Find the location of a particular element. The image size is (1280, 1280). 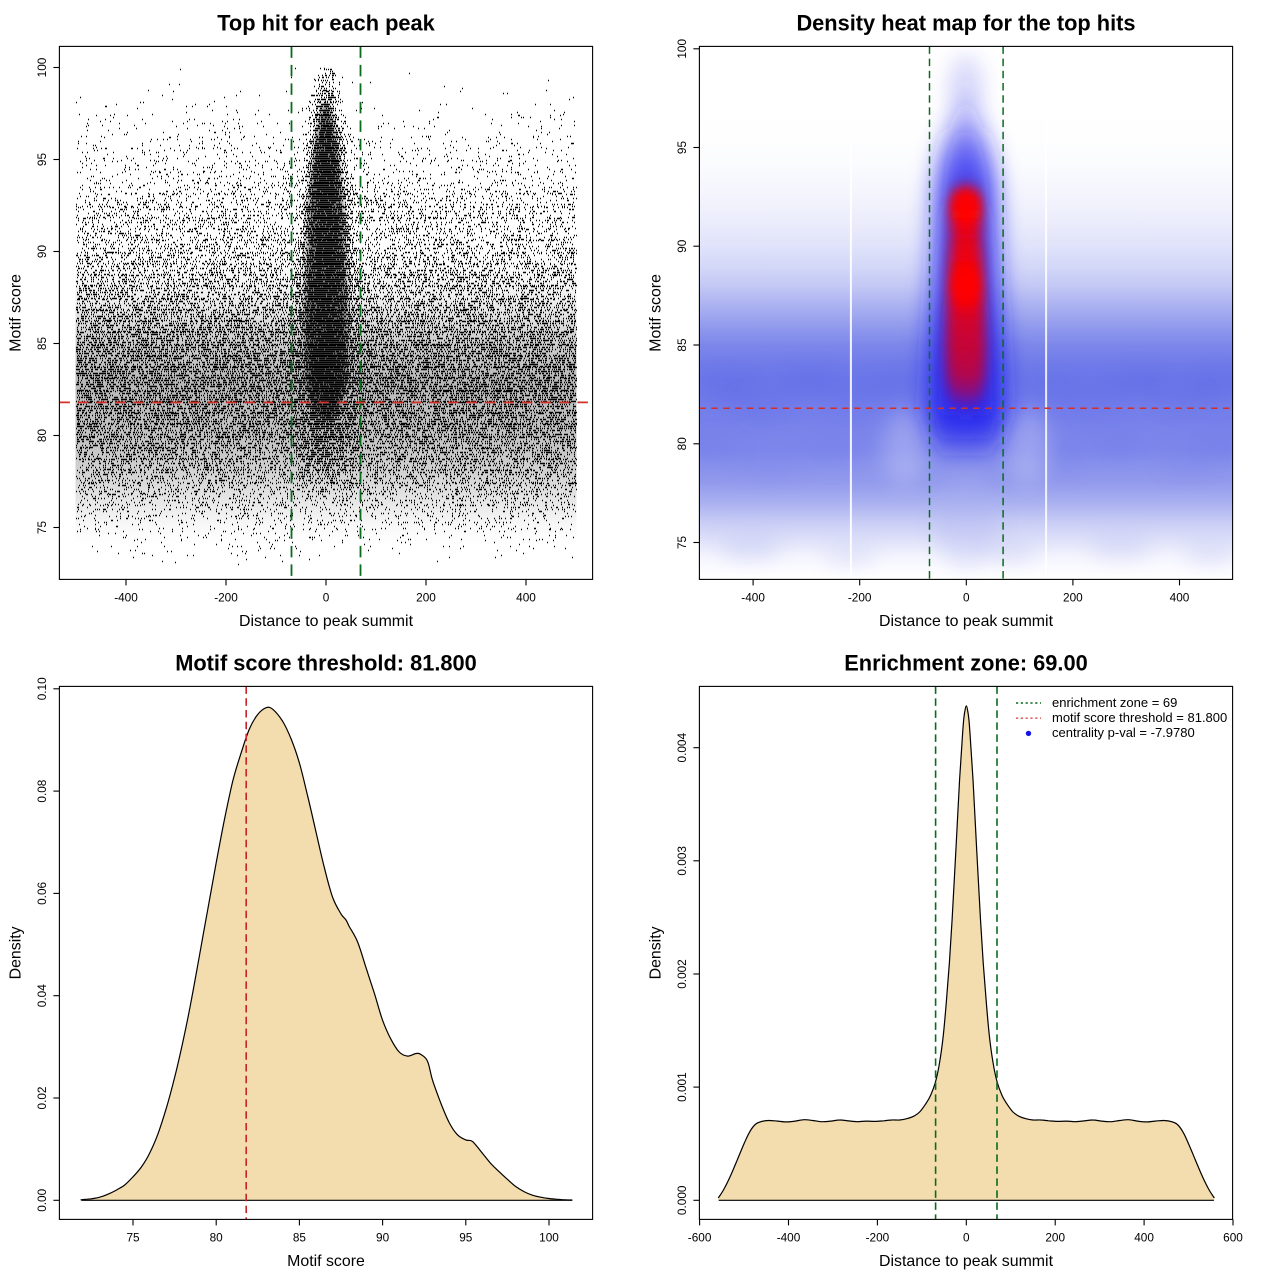

svg-text: 0.00 is located at coordinates (42, 1199).